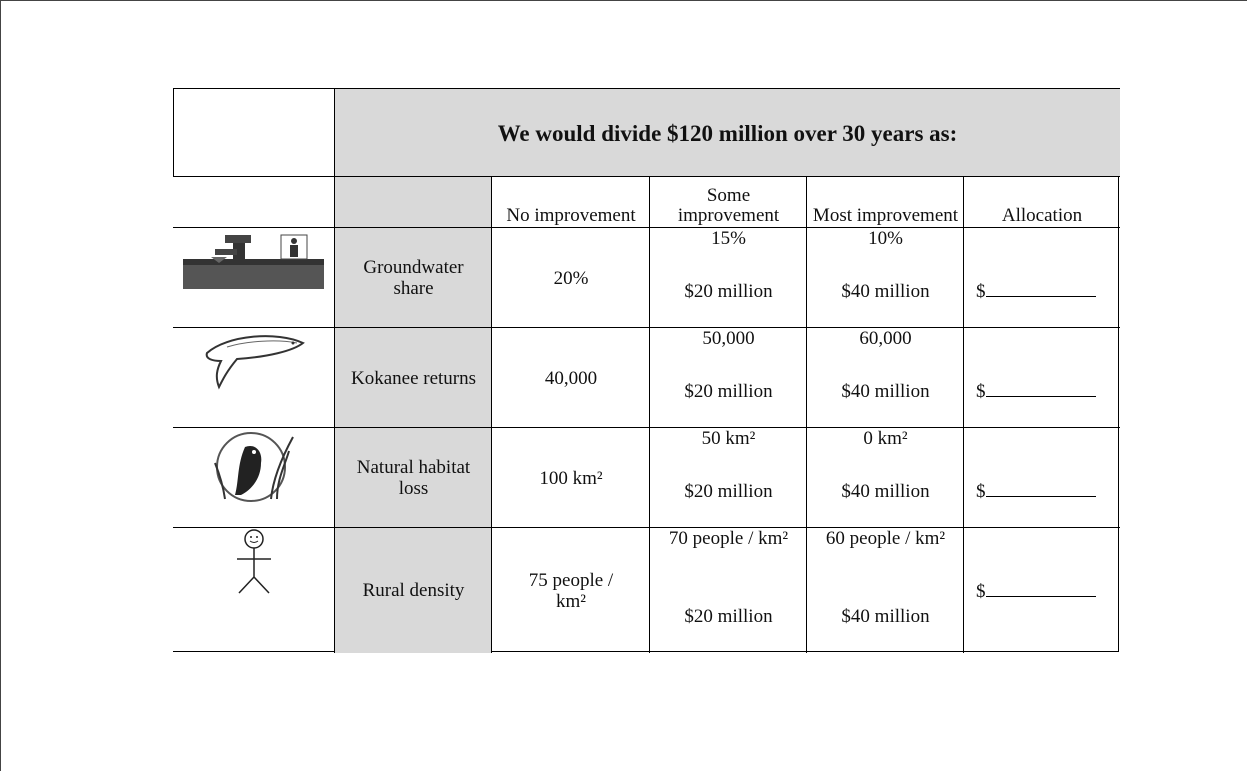 This screenshot has height=771, width=1247. I want to click on most-improvement-cell: 10% $40 million, so click(885, 277).